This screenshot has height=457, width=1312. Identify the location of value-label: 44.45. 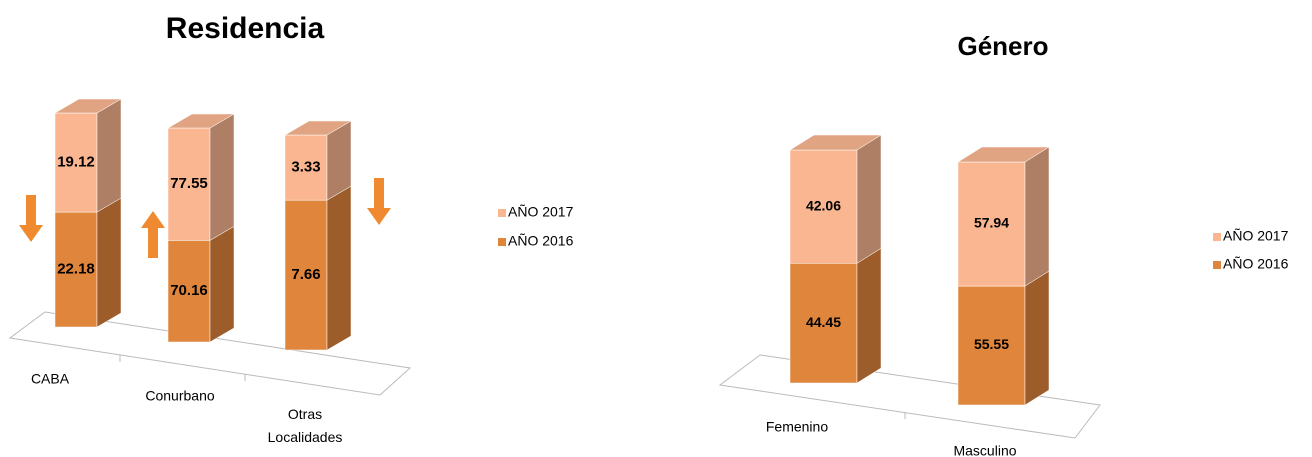
(823, 322).